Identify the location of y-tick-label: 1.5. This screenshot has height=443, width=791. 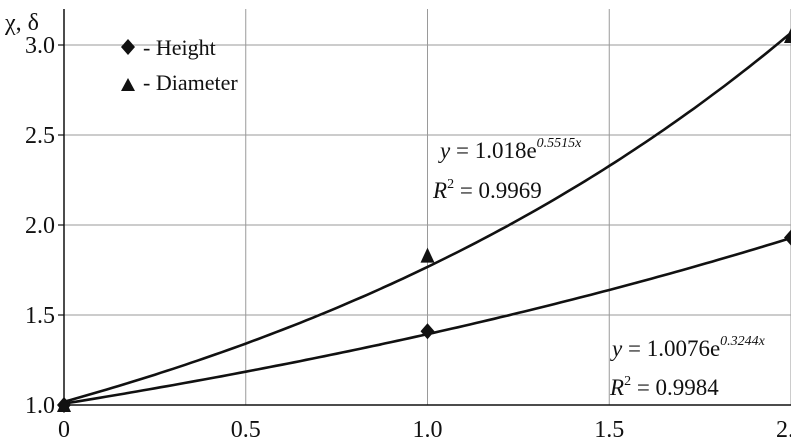
(40, 316).